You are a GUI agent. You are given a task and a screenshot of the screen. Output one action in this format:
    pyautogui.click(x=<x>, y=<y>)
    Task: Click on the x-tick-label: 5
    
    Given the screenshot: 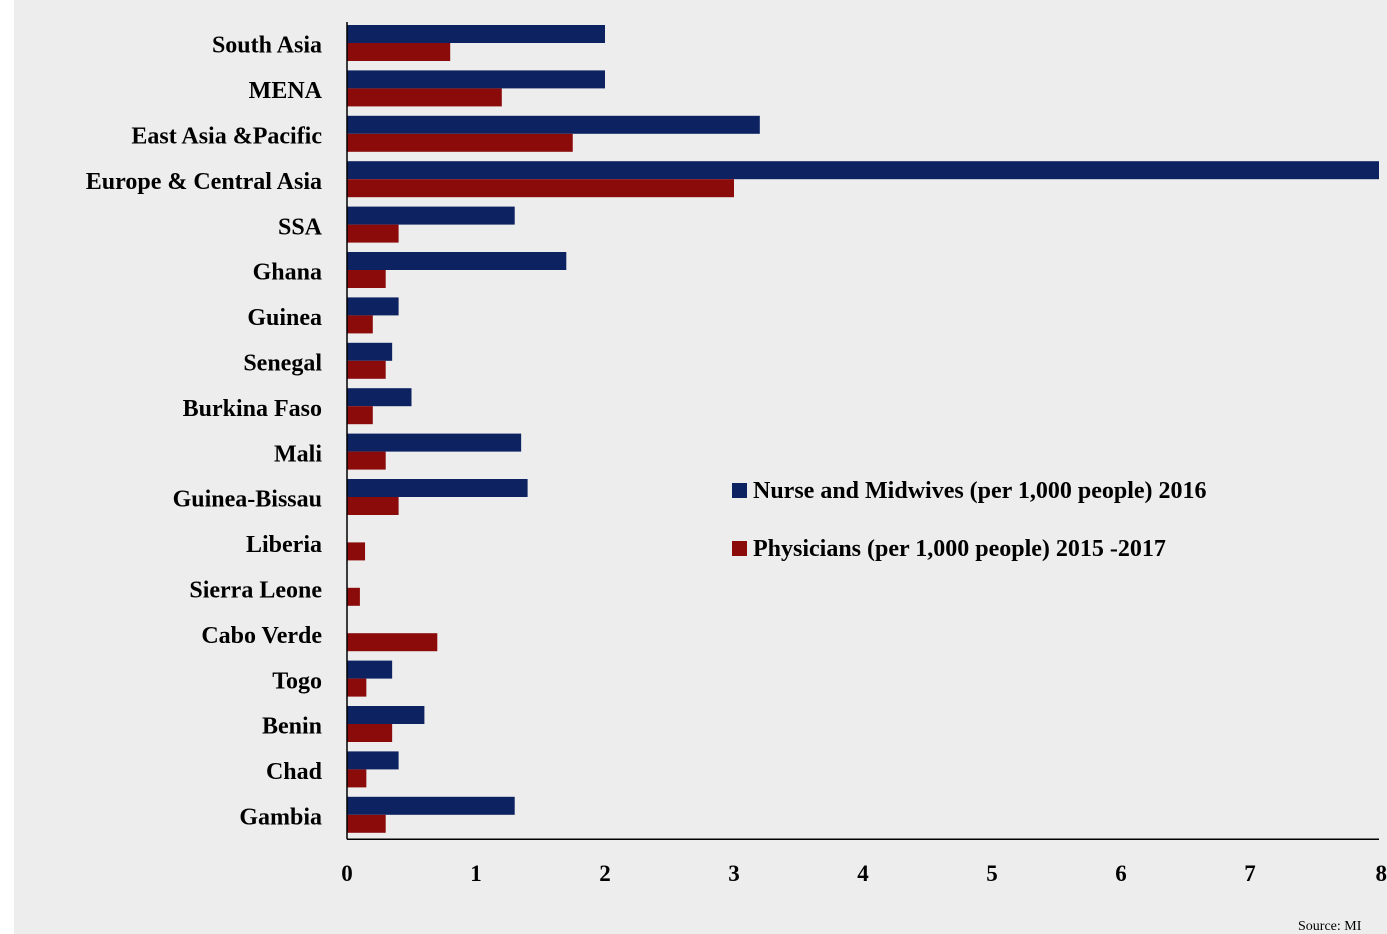 What is the action you would take?
    pyautogui.click(x=992, y=873)
    